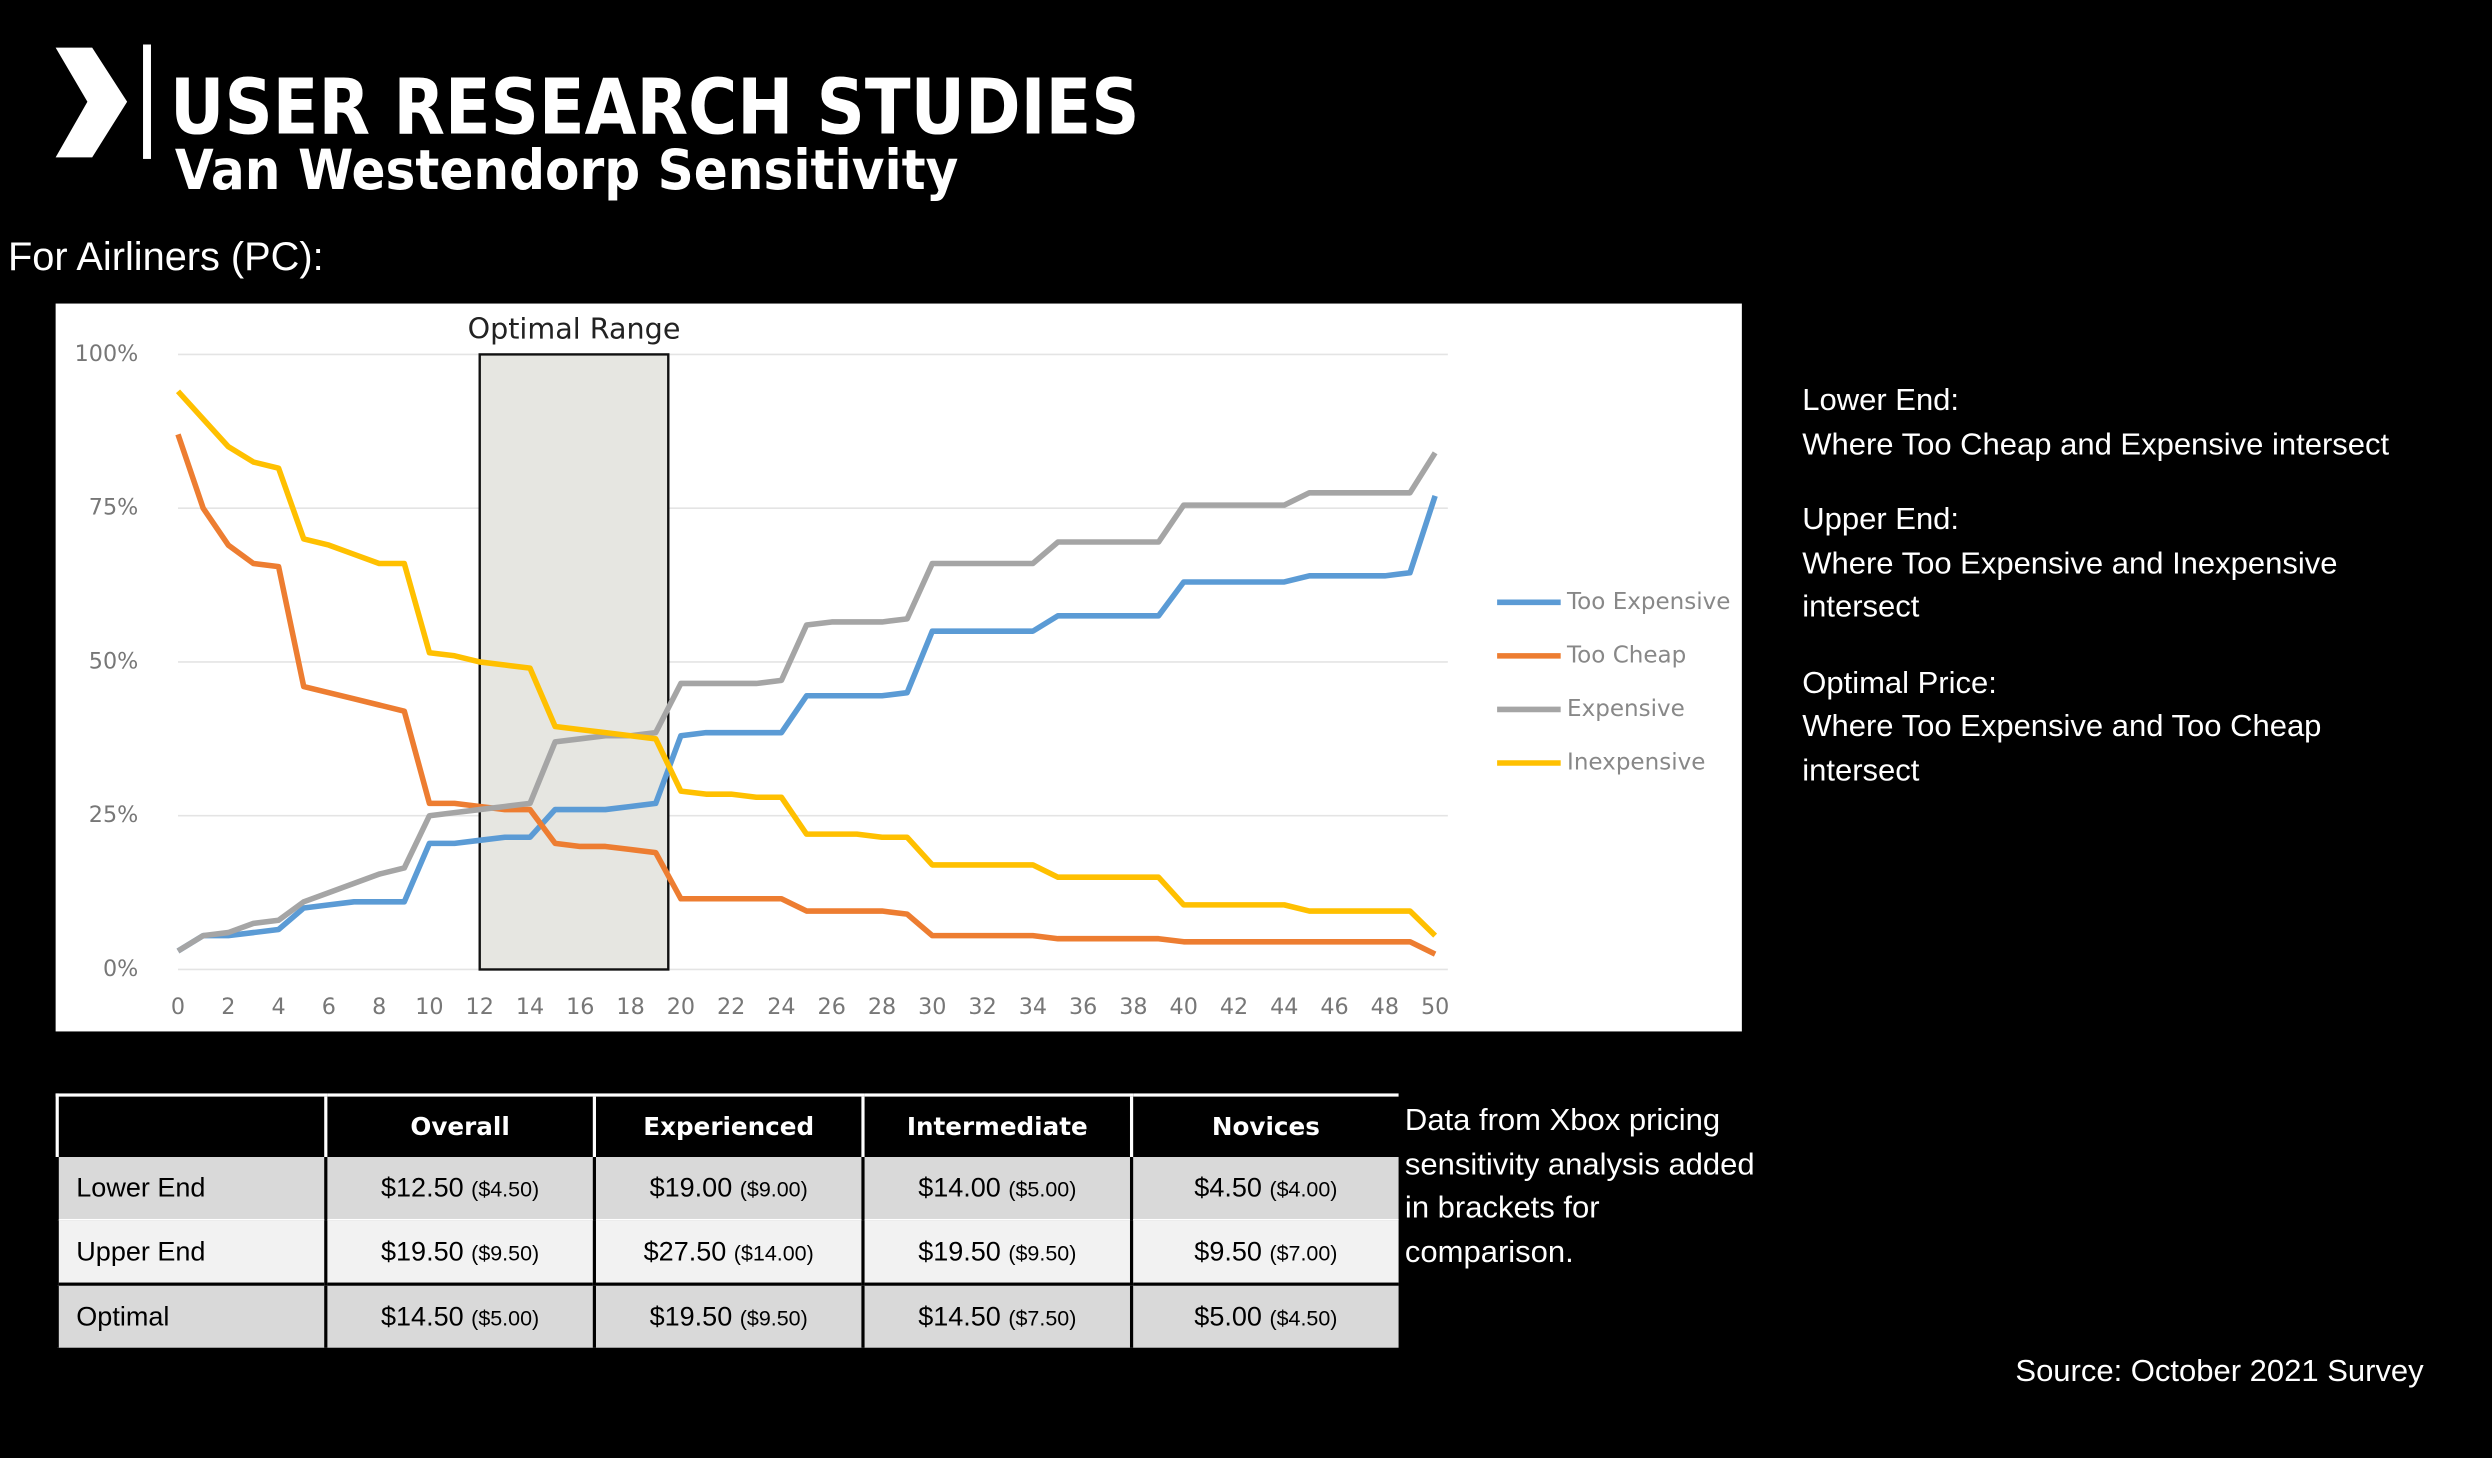 The height and width of the screenshot is (1458, 2492). Describe the element at coordinates (530, 1007) in the screenshot. I see `x-tick-label: 14` at that location.